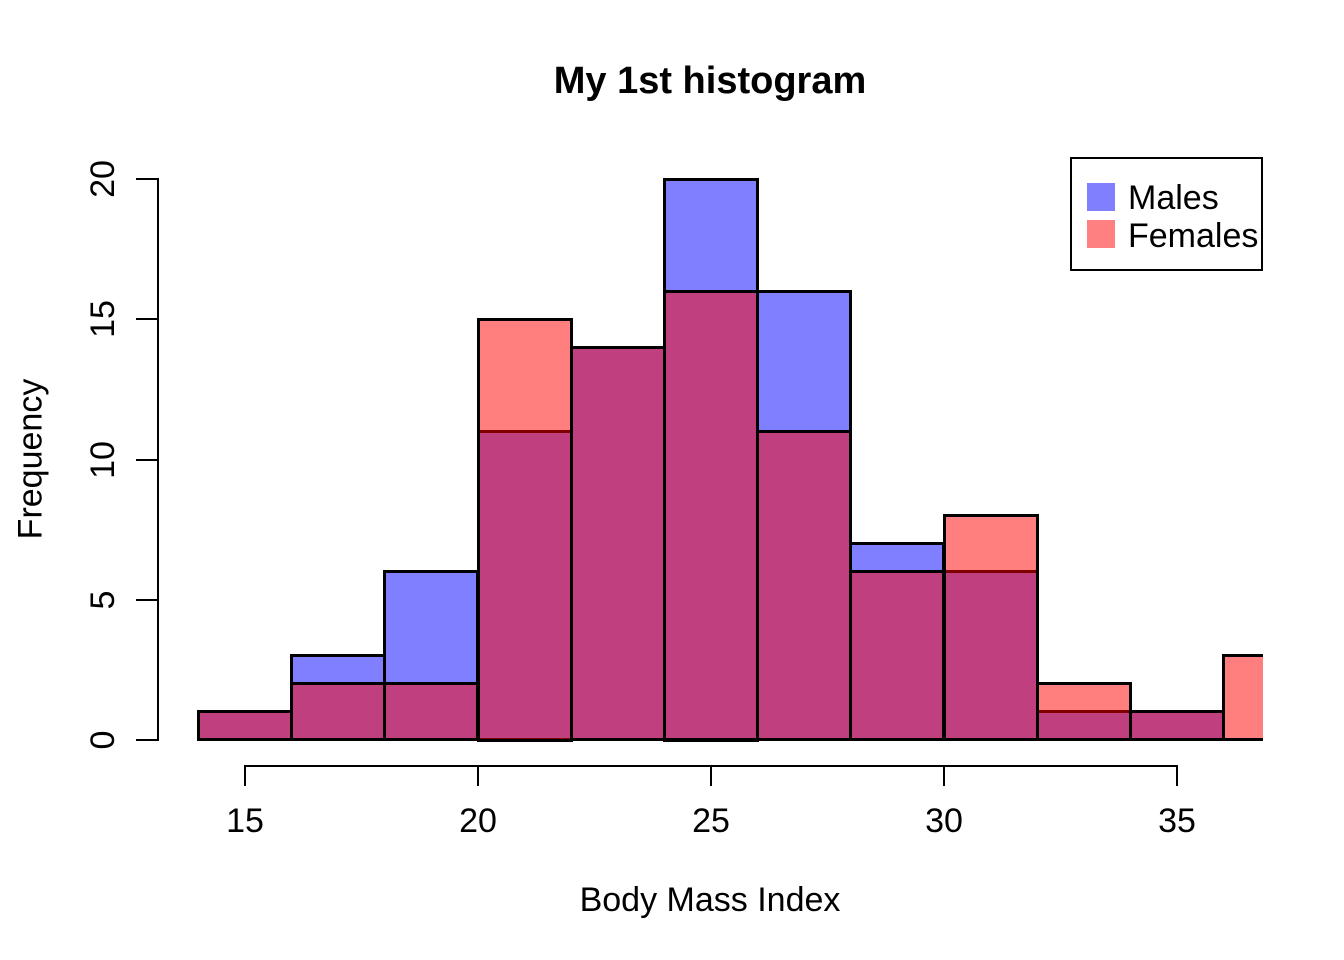  I want to click on x-tick-label-30: 30, so click(944, 821).